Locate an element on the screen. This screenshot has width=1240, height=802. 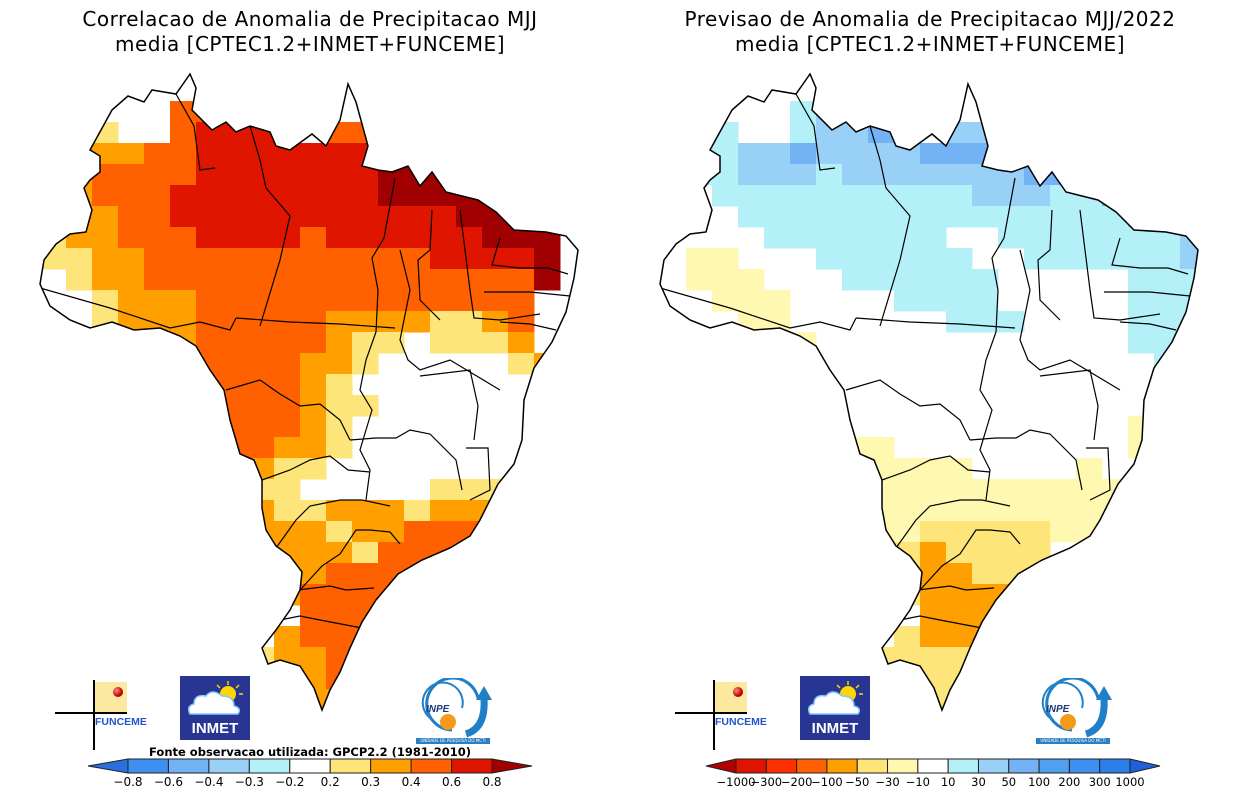
colorbar-extend-low is located at coordinates (721, 766).